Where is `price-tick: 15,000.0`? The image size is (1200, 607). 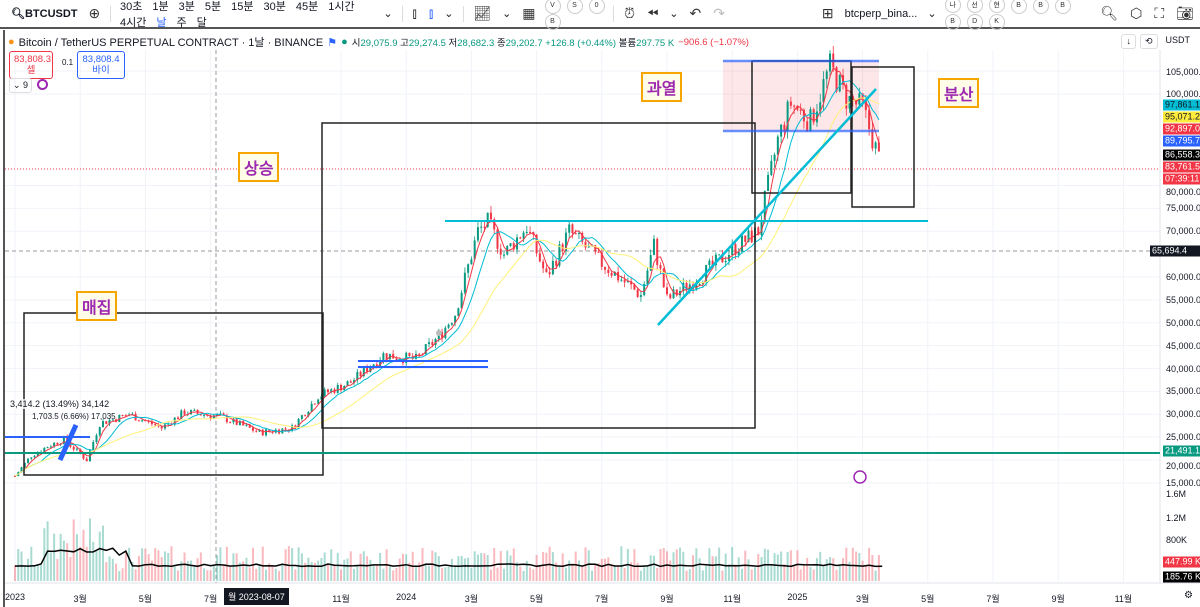 price-tick: 15,000.0 is located at coordinates (1183, 482).